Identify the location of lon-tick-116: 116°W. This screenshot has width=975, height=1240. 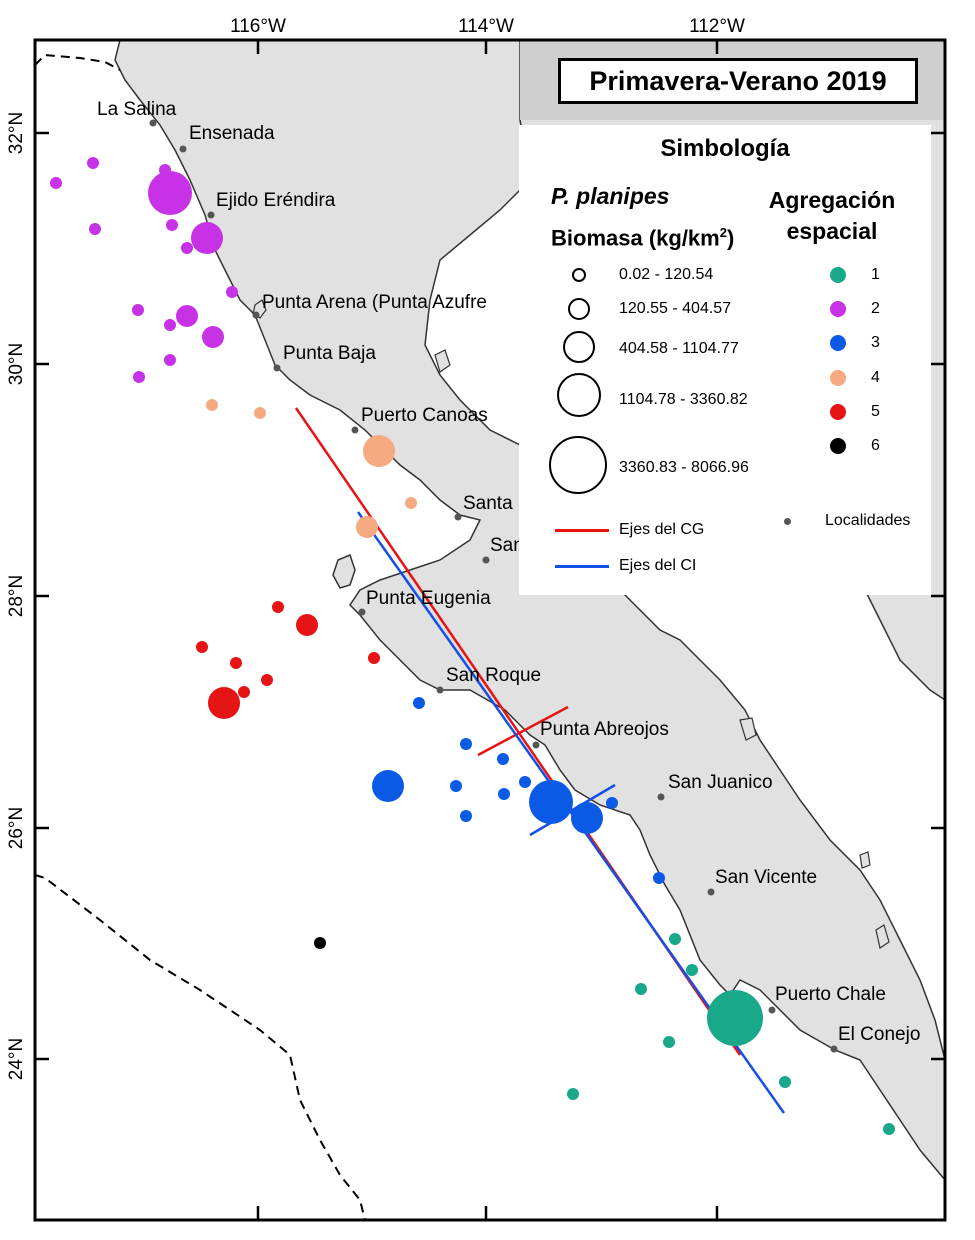
(258, 26).